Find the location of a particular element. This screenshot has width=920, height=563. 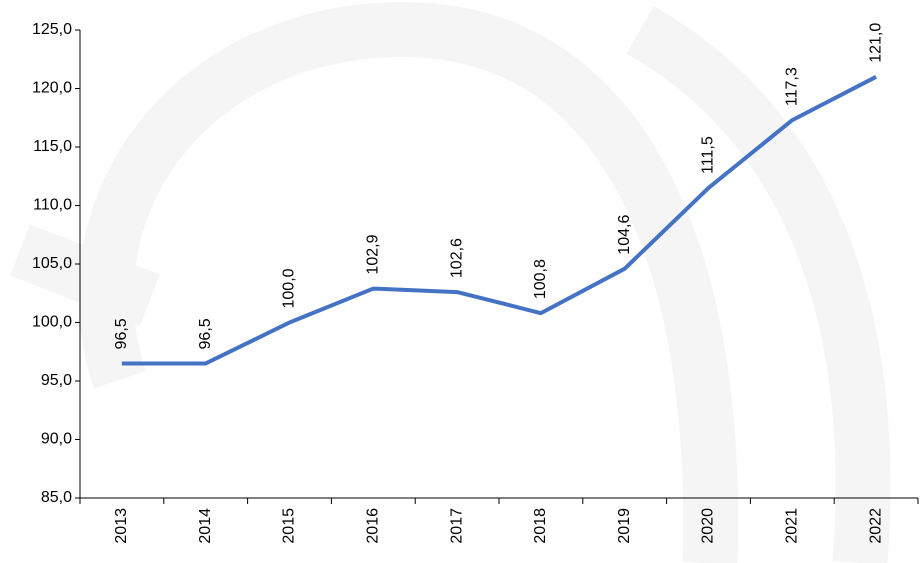

x-tick-label: 2022 is located at coordinates (875, 526).